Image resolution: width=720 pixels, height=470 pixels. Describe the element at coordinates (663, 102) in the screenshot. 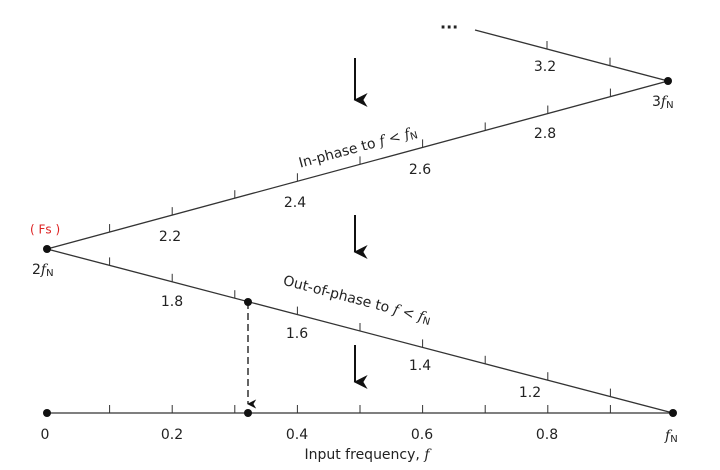

I see `three-fn-label: 3fN` at that location.